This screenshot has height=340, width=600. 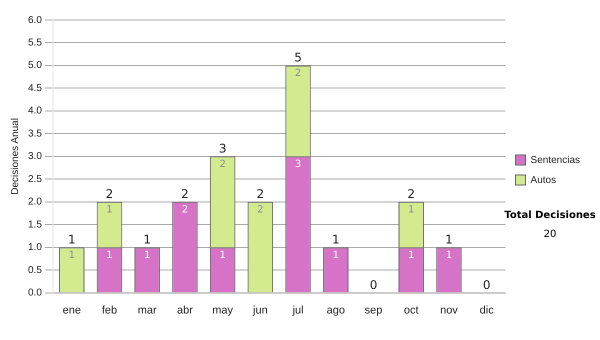 What do you see at coordinates (35, 179) in the screenshot?
I see `y-tick-label: 2.5` at bounding box center [35, 179].